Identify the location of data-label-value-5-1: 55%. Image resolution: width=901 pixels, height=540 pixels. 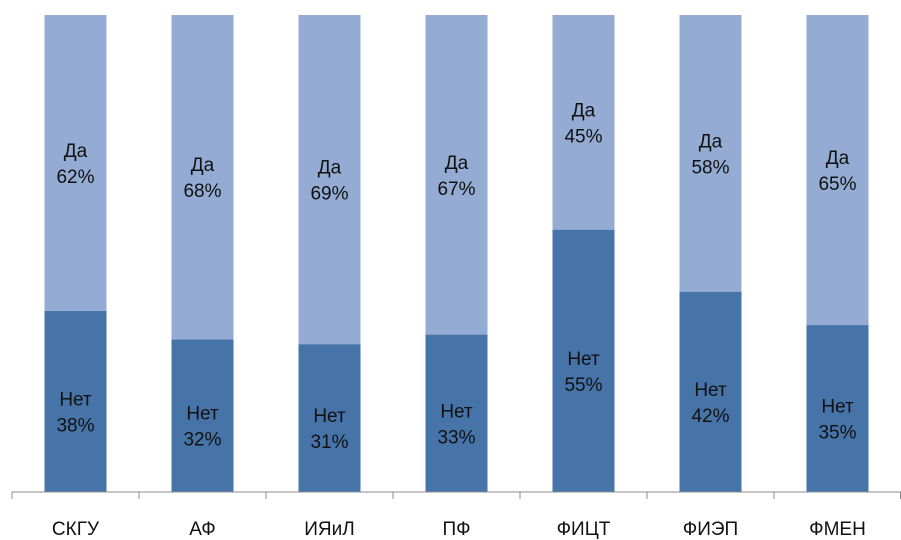
(583, 385).